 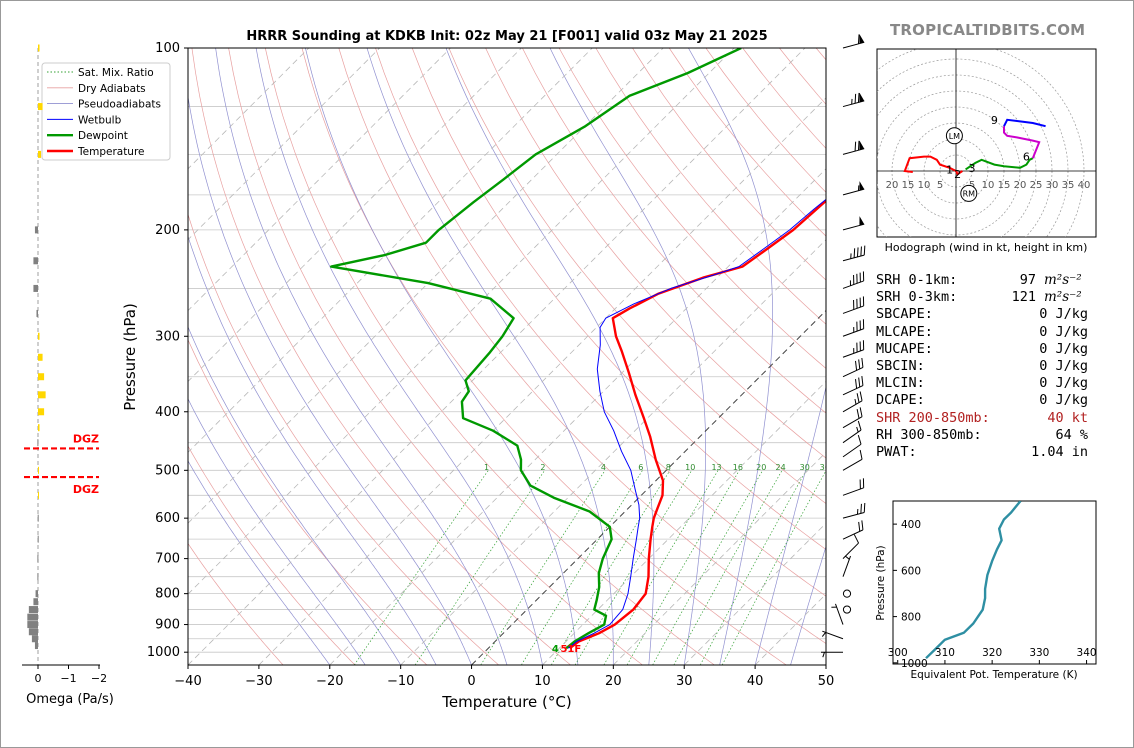 What do you see at coordinates (258, 681) in the screenshot?
I see `x-tick-label: −30` at bounding box center [258, 681].